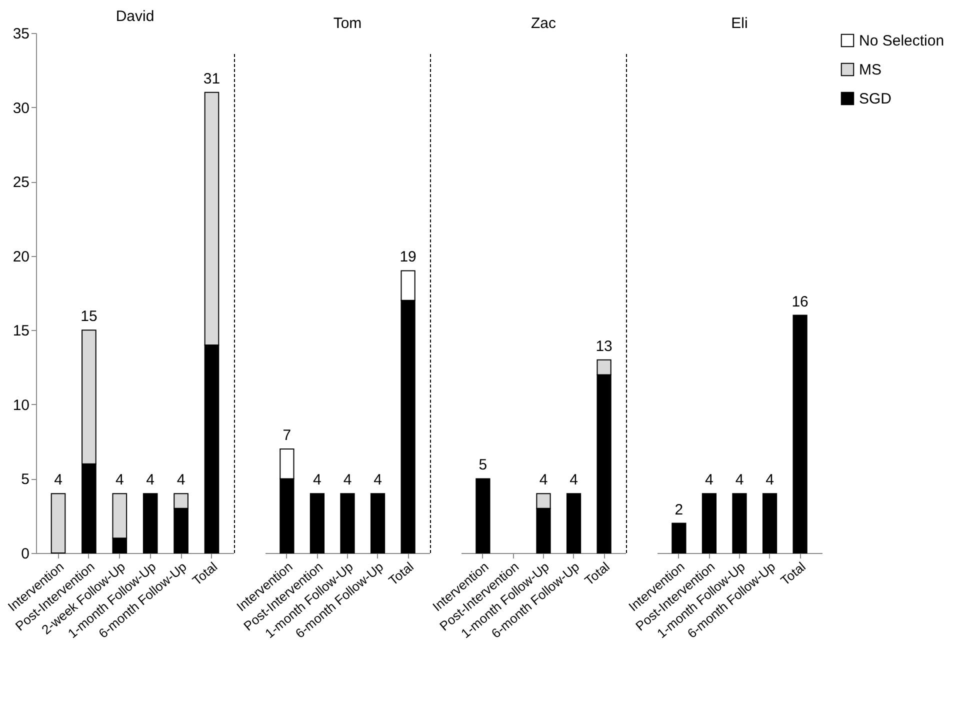 This screenshot has height=706, width=975. I want to click on legend-label: No Selection, so click(901, 41).